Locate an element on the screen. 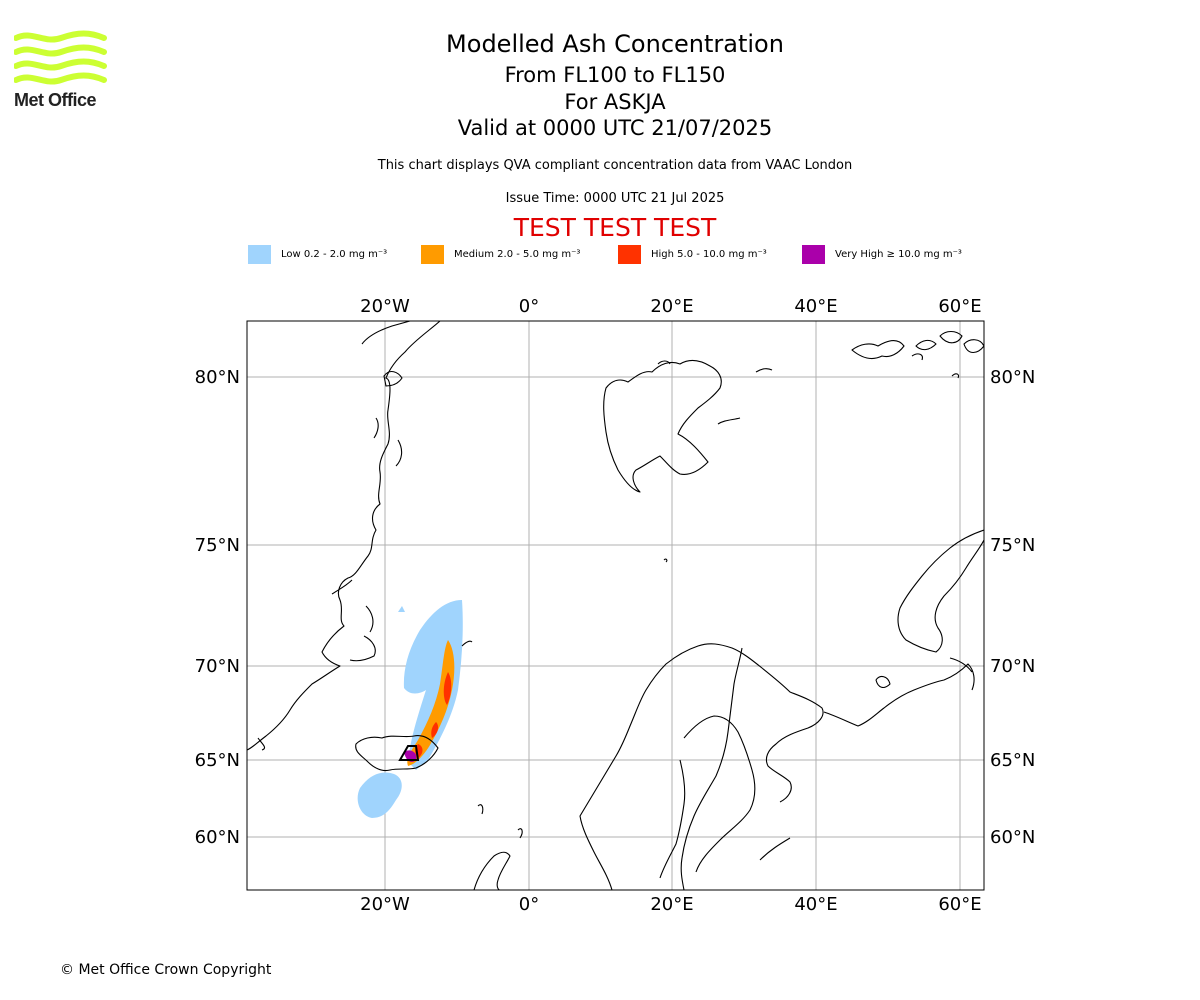  lat-label-right-75n: 75°N is located at coordinates (1012, 545).